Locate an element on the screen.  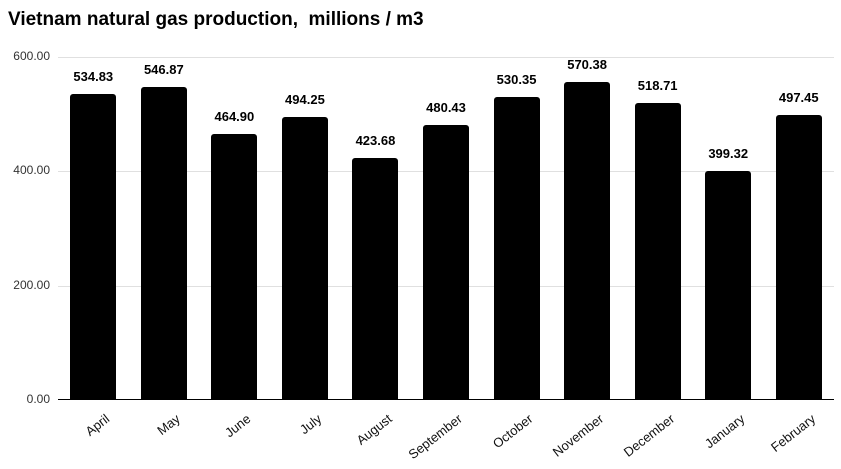
bar-value-label: 530.35 is located at coordinates (516, 79).